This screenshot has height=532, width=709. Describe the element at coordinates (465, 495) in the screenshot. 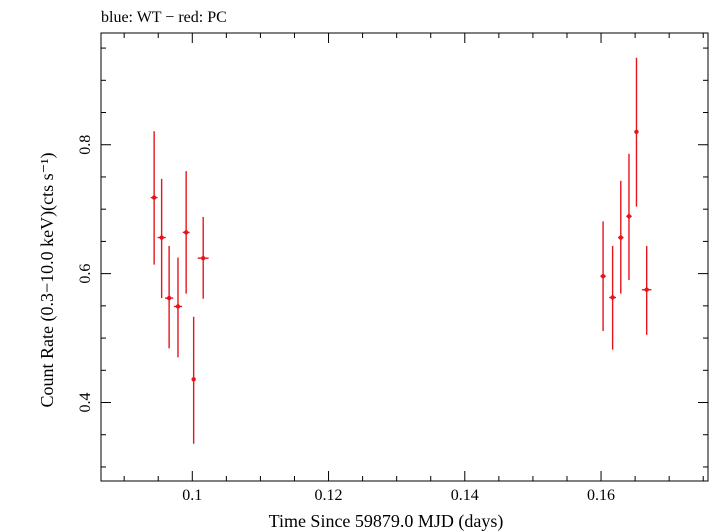

I see `x-tick-label: 0.14` at that location.